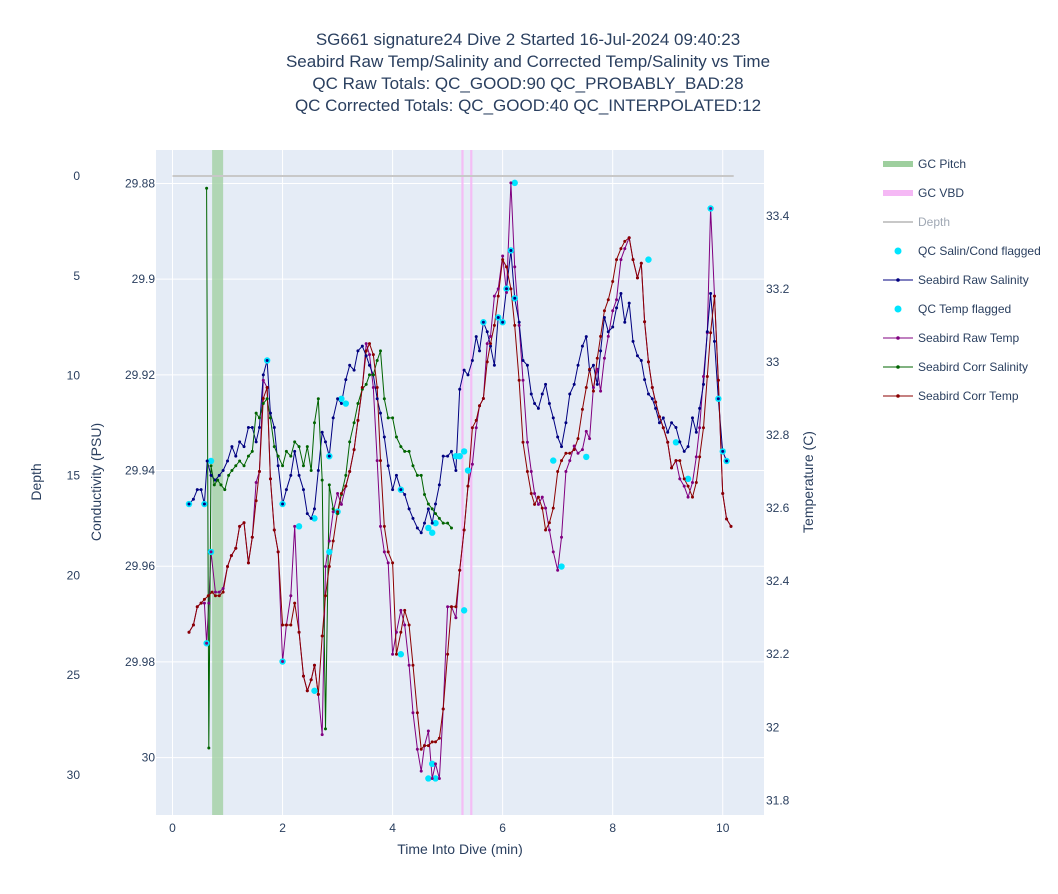 The image size is (1058, 894). I want to click on legend-item-raw-temp: Seabird Raw Temp, so click(951, 338).